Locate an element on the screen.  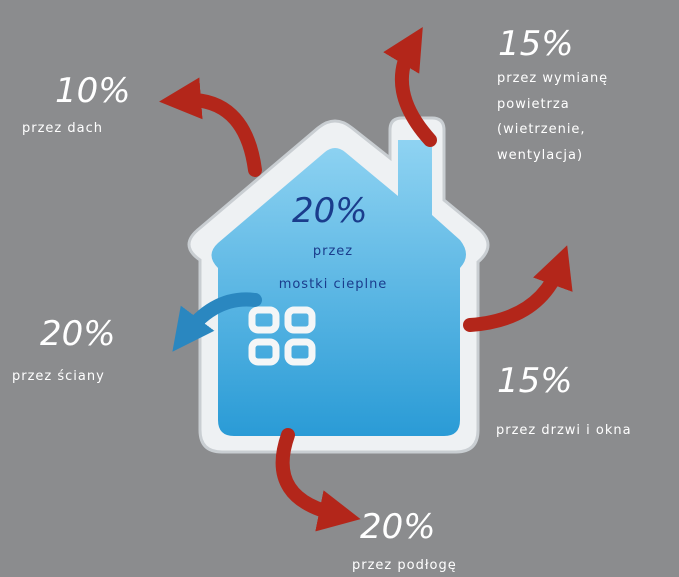
label: przez drzwi i okna is located at coordinates (564, 430).